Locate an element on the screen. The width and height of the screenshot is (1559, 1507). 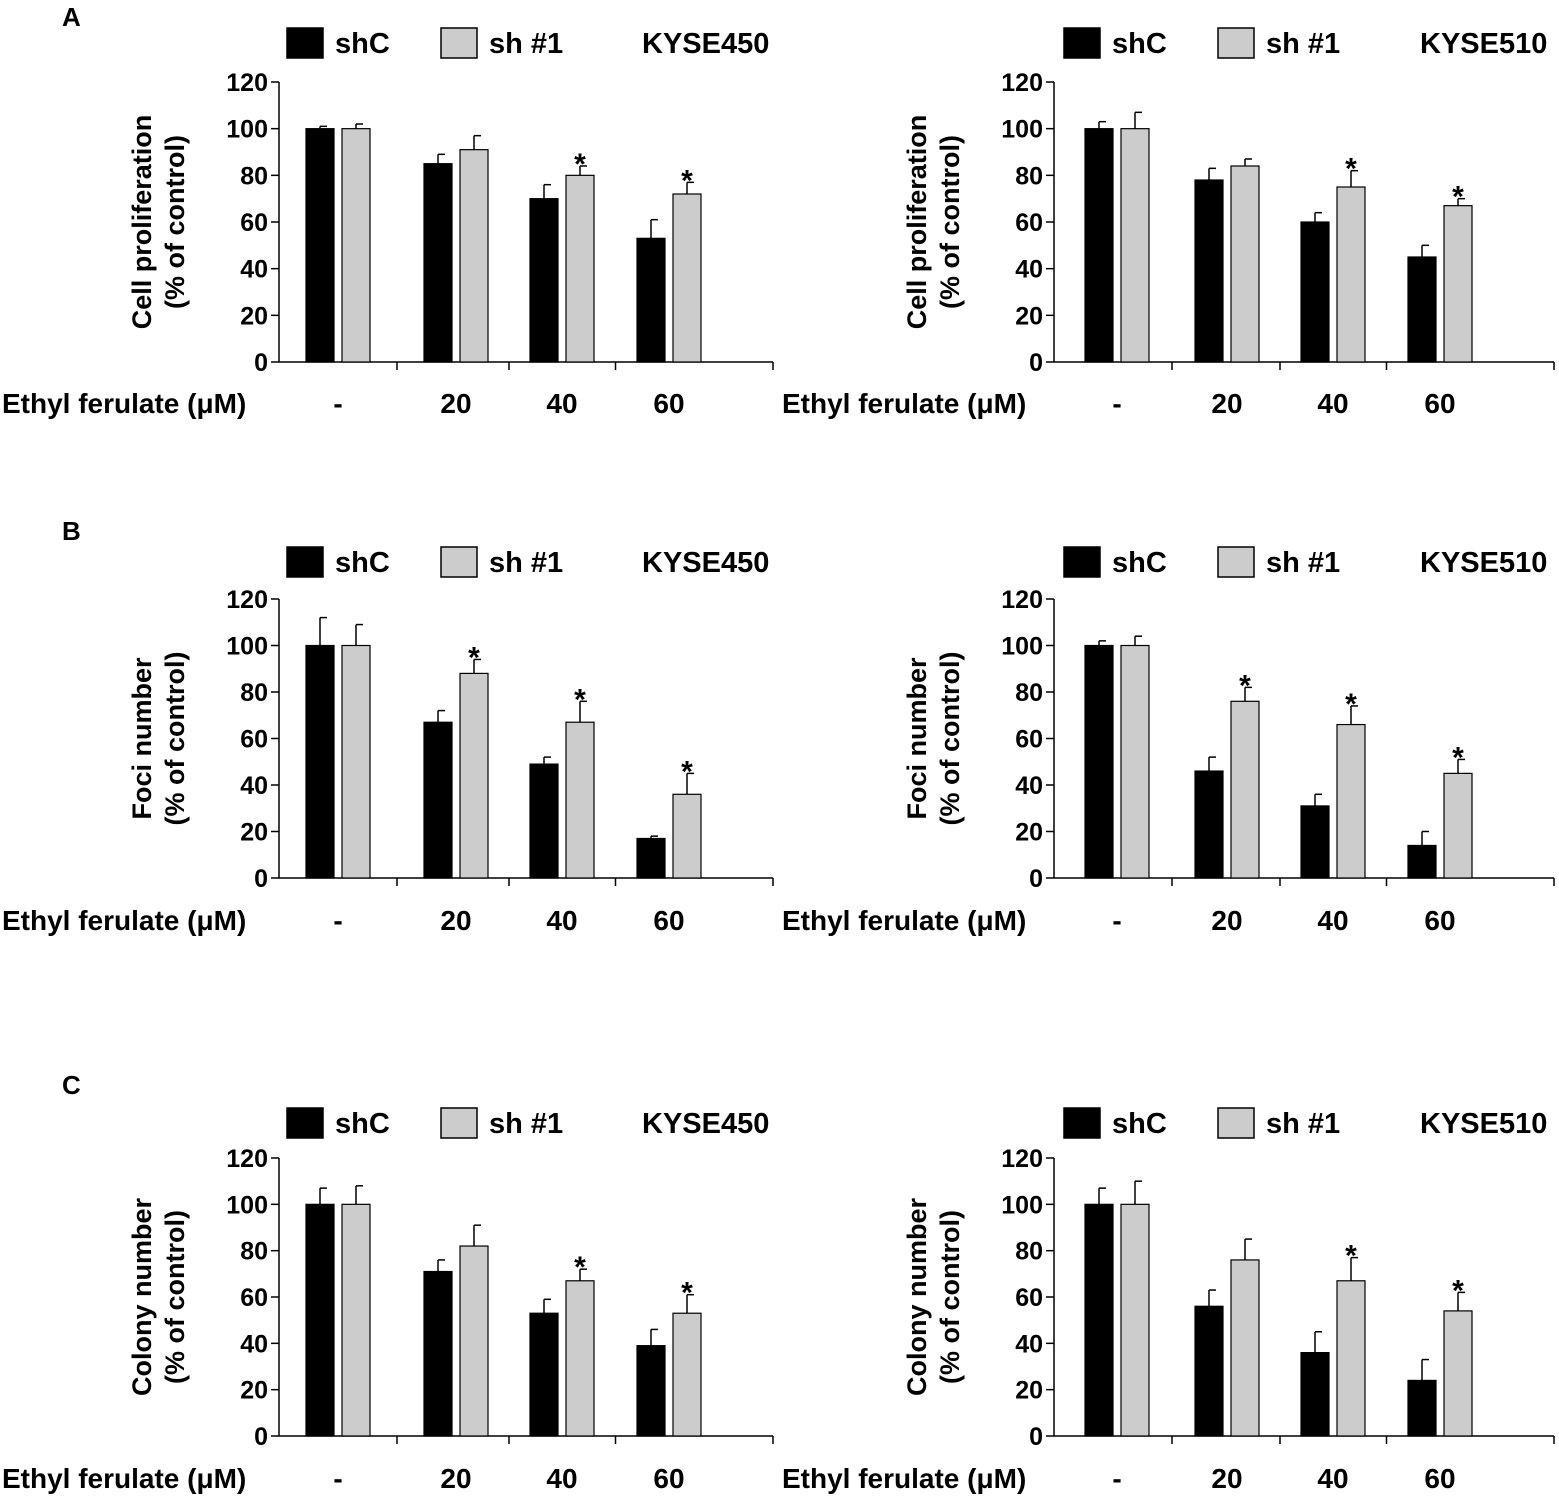
chart-b-kyse510-legend-swatch-shc is located at coordinates (1082, 562).